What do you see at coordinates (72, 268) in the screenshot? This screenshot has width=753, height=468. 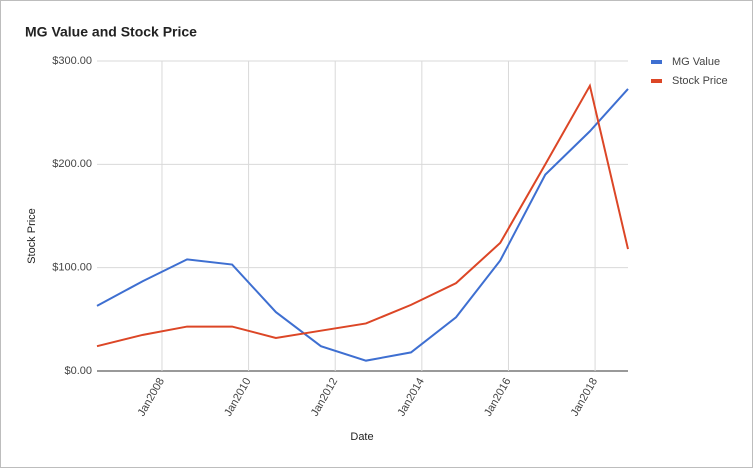 I see `y-tick-label: $100.00` at bounding box center [72, 268].